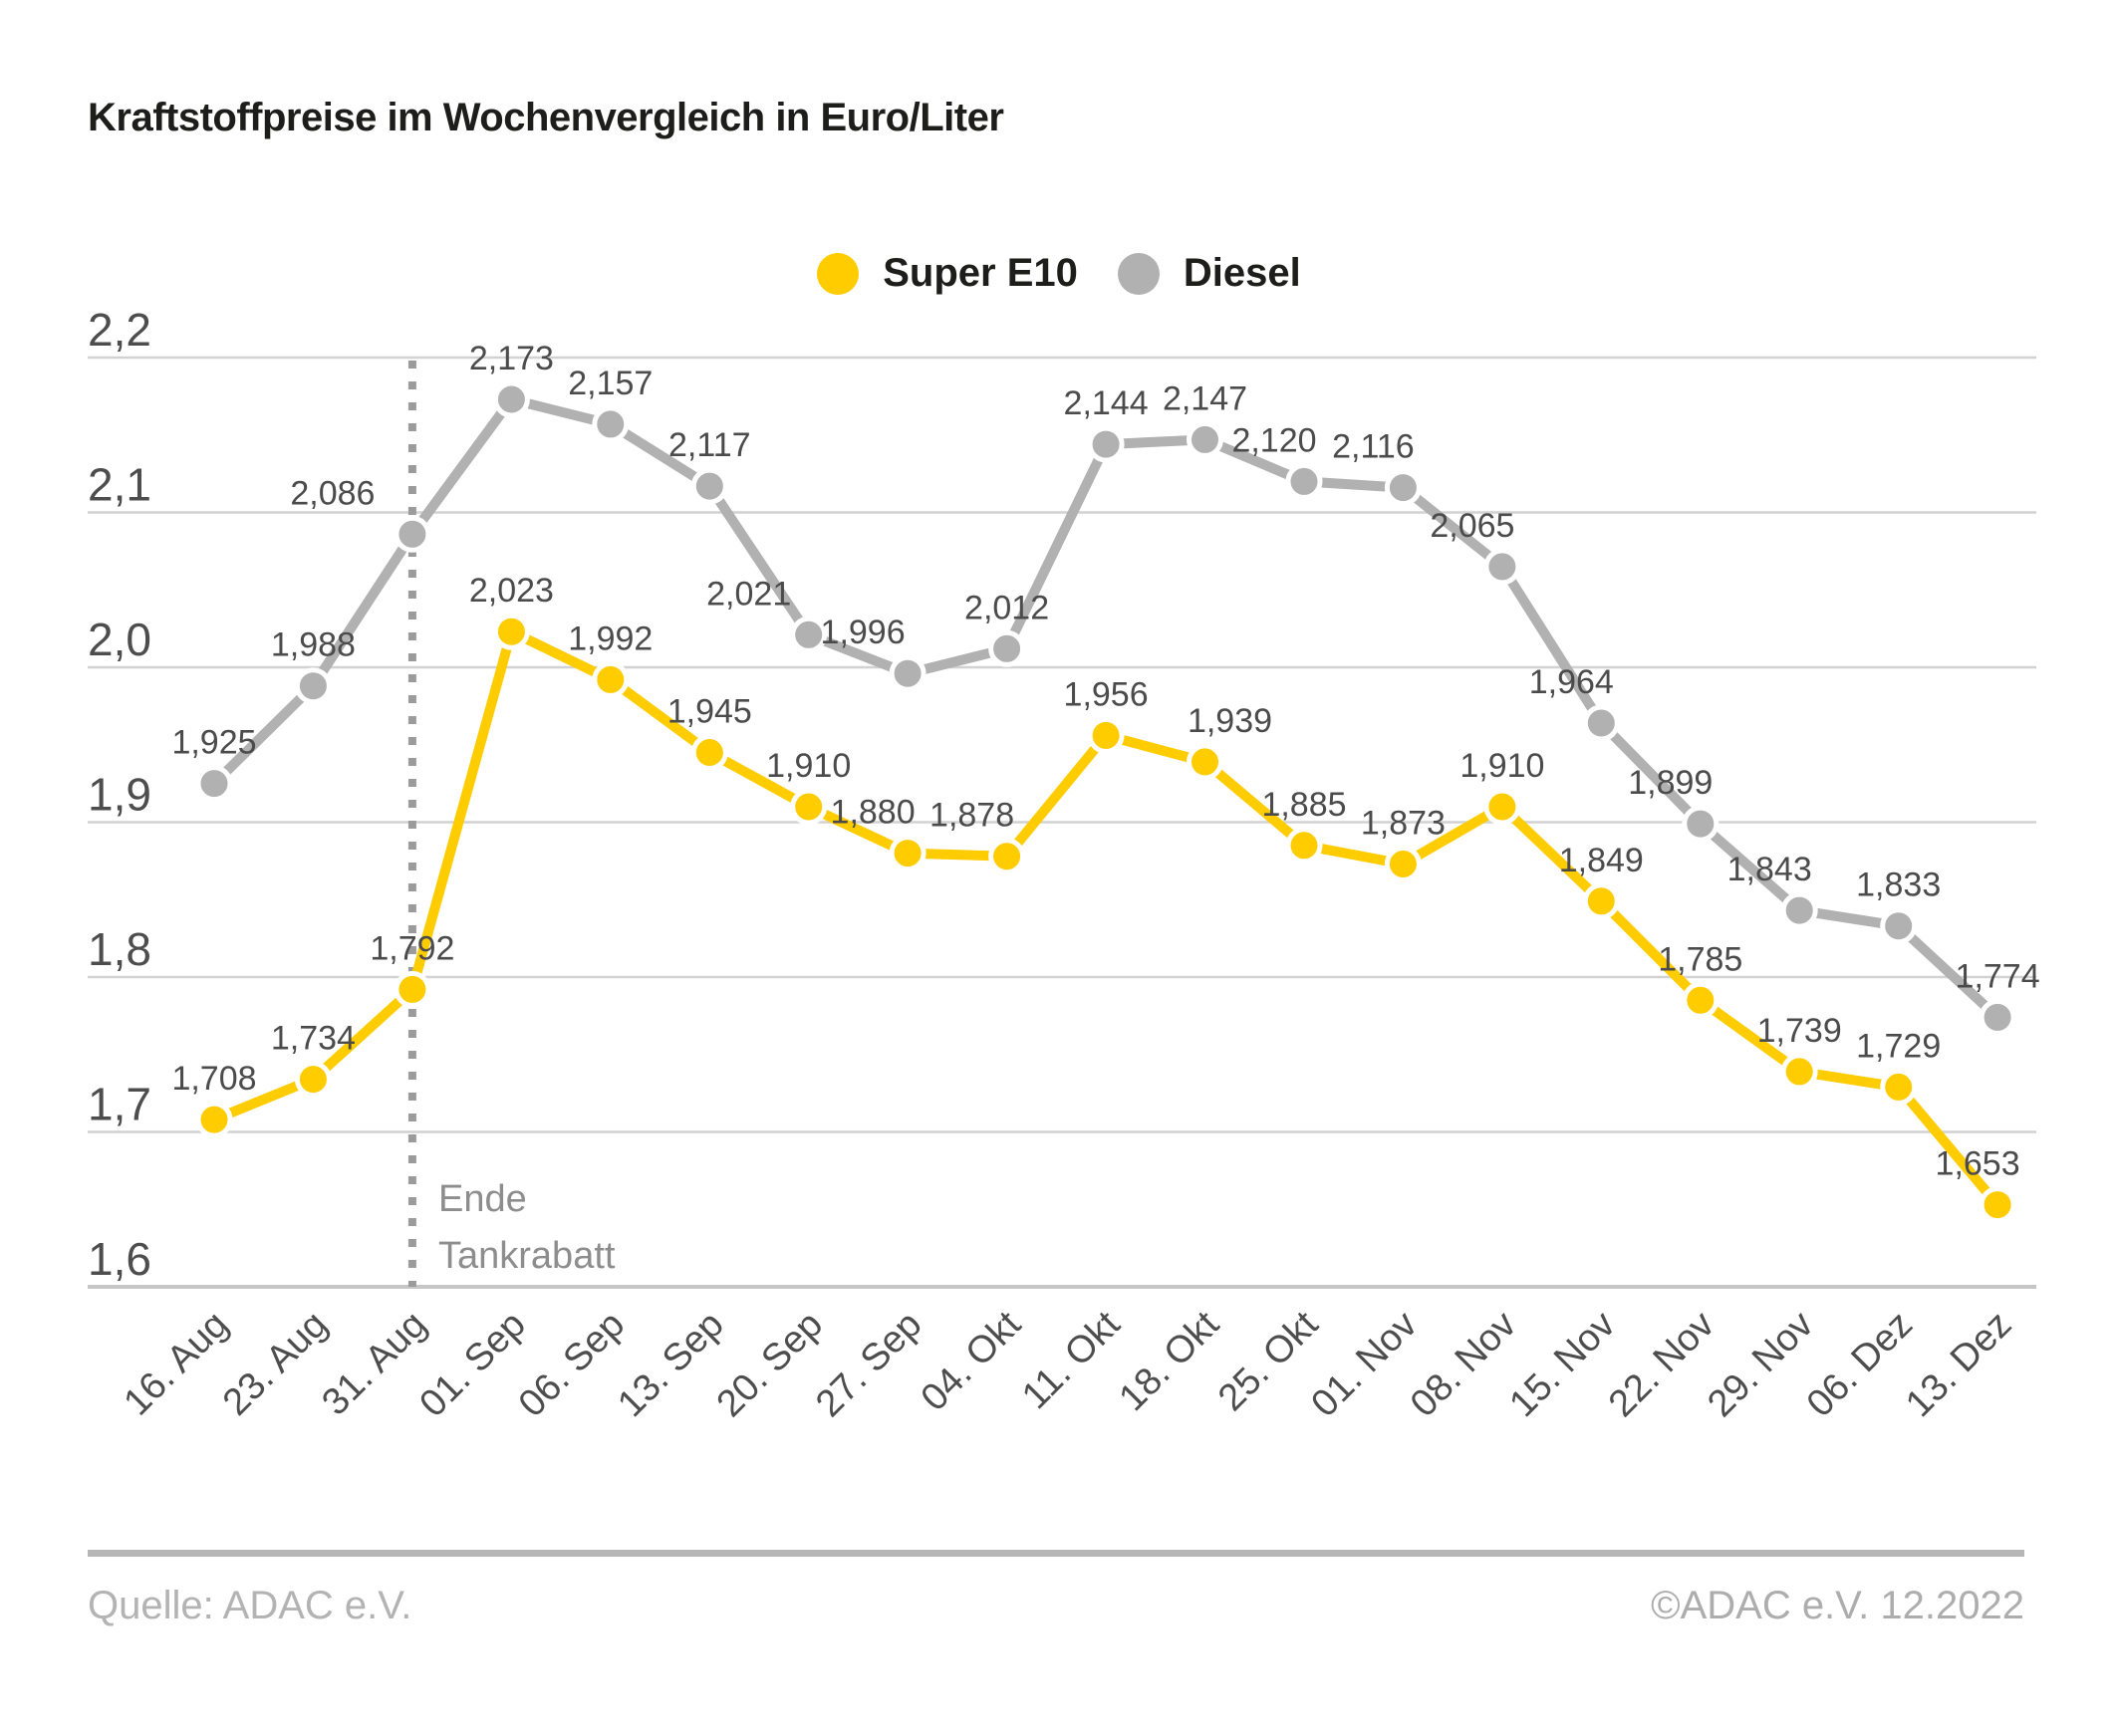 This screenshot has width=2118, height=1736. I want to click on source-text: Quelle: ADAC e.V., so click(250, 1605).